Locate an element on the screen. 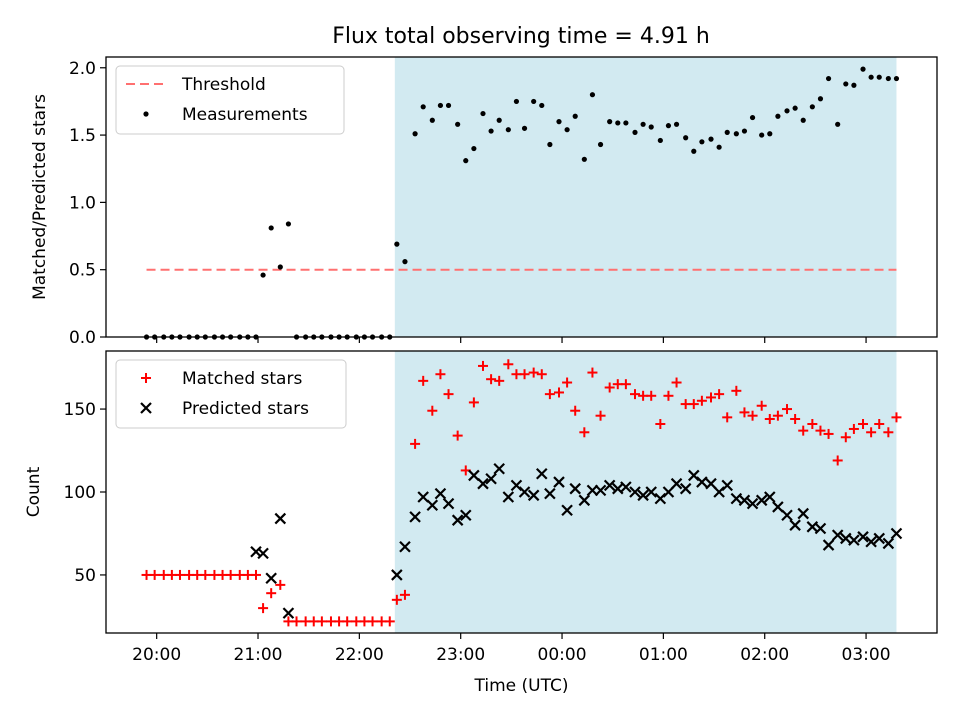 This screenshot has width=960, height=720. legend-measurement-swatch is located at coordinates (146, 114).